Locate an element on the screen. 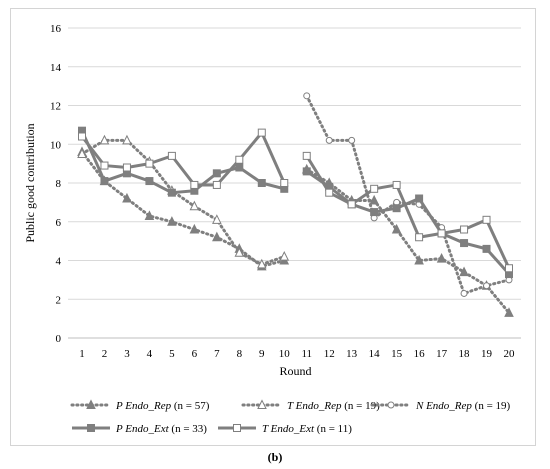 The image size is (550, 469). x-tick-label: 6 is located at coordinates (195, 354).